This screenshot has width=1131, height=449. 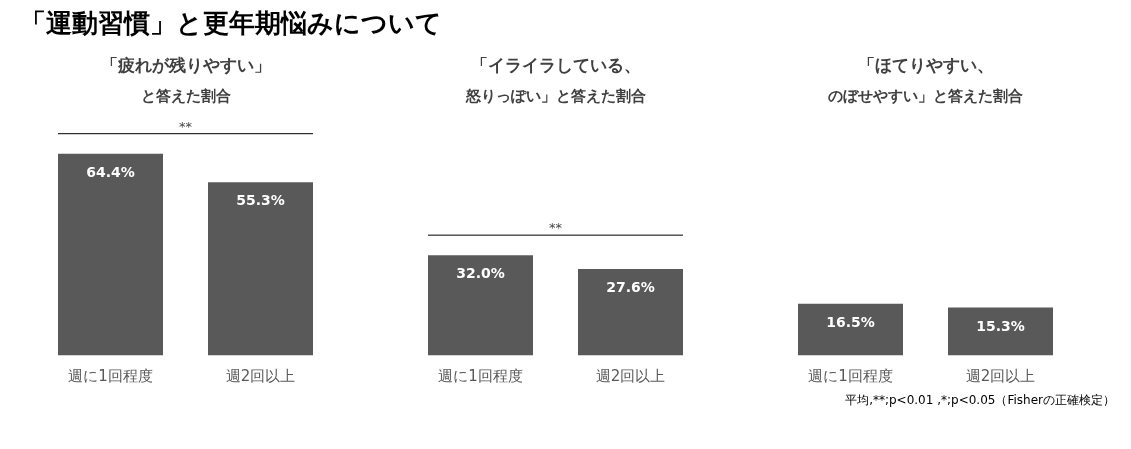 What do you see at coordinates (850, 321) in the screenshot?
I see `data-label: 16.5%` at bounding box center [850, 321].